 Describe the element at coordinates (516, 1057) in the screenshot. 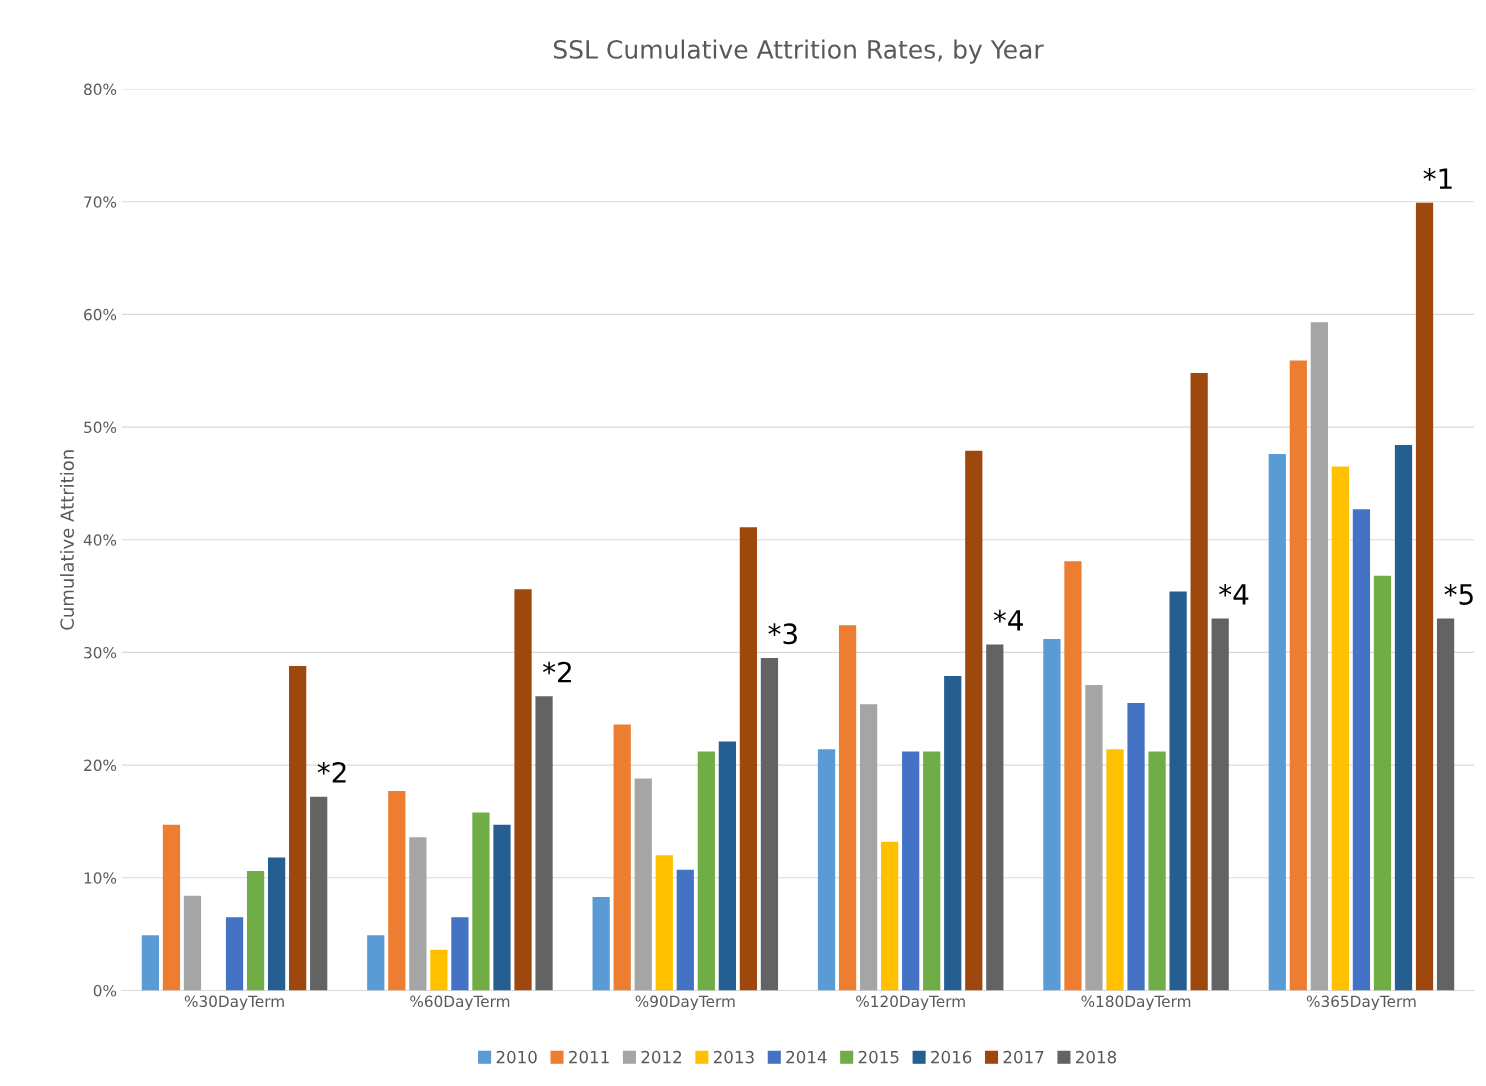

I see `legend-label: 2010` at that location.